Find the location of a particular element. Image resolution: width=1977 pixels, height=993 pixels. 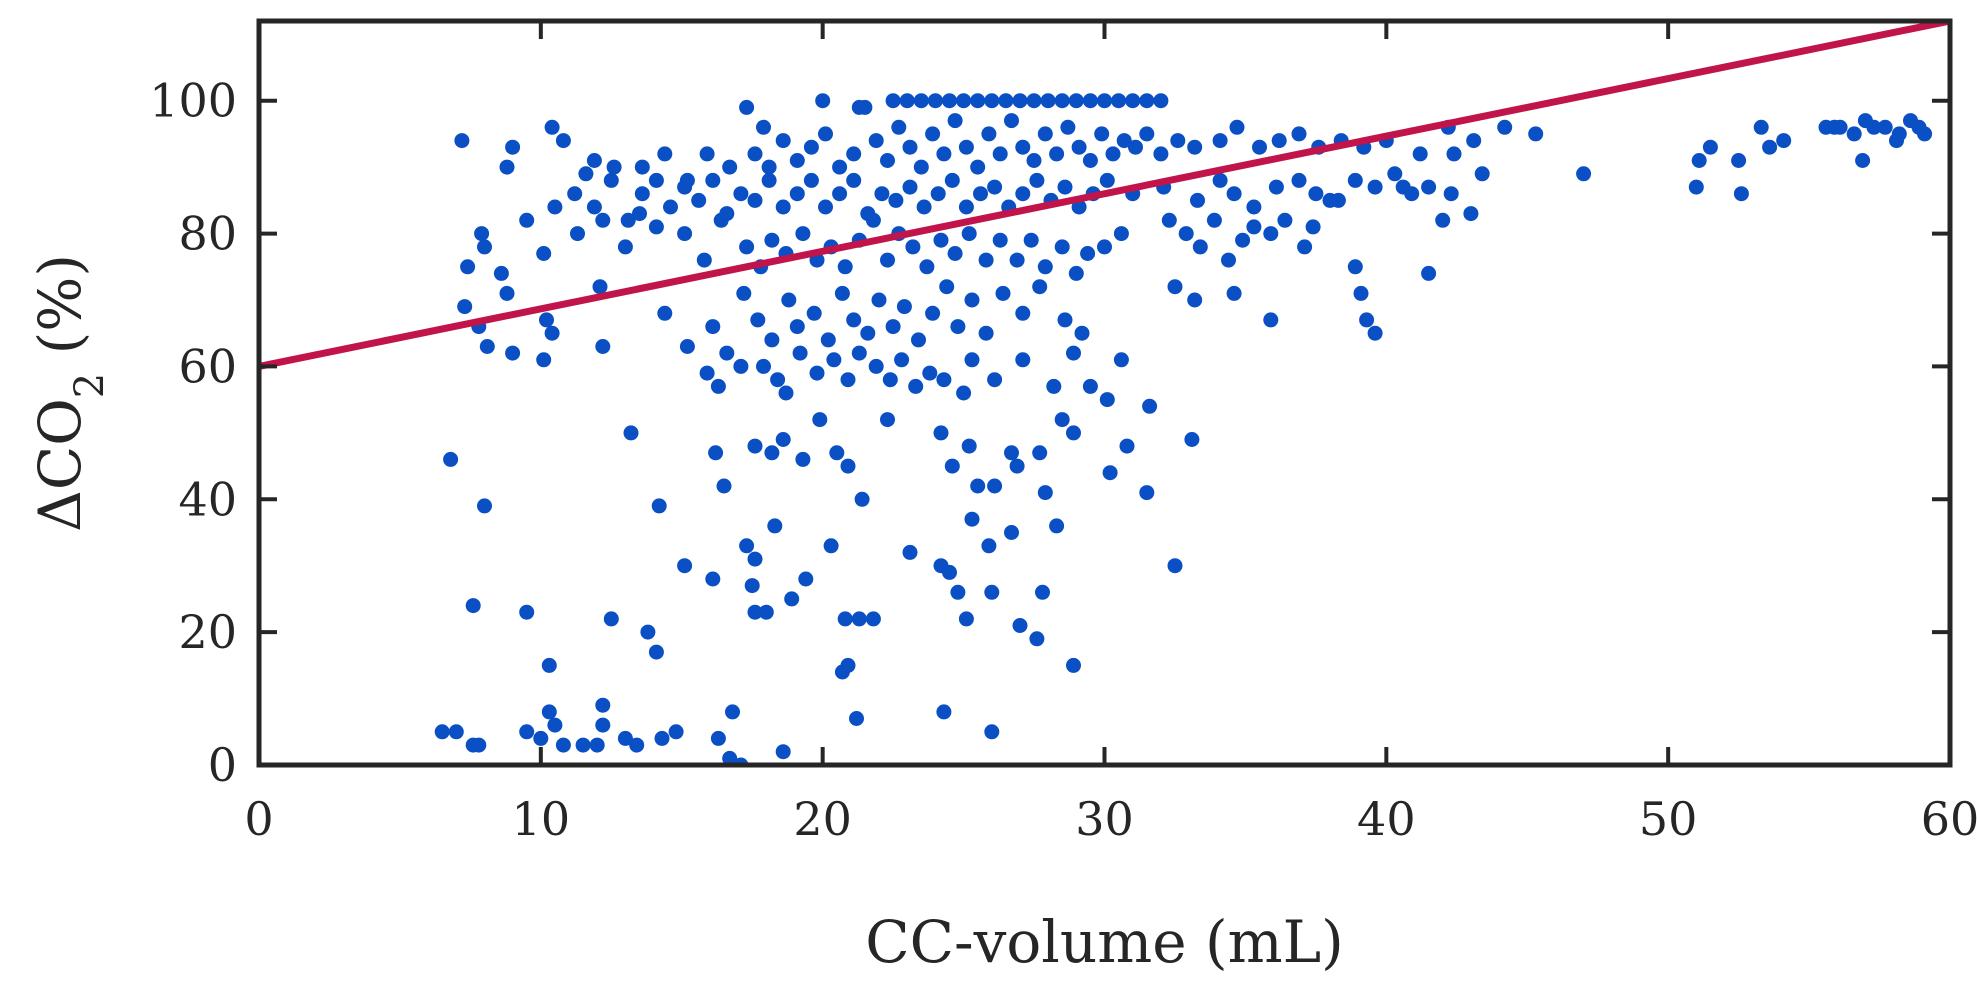

x-tick-label: 0 is located at coordinates (258, 819).